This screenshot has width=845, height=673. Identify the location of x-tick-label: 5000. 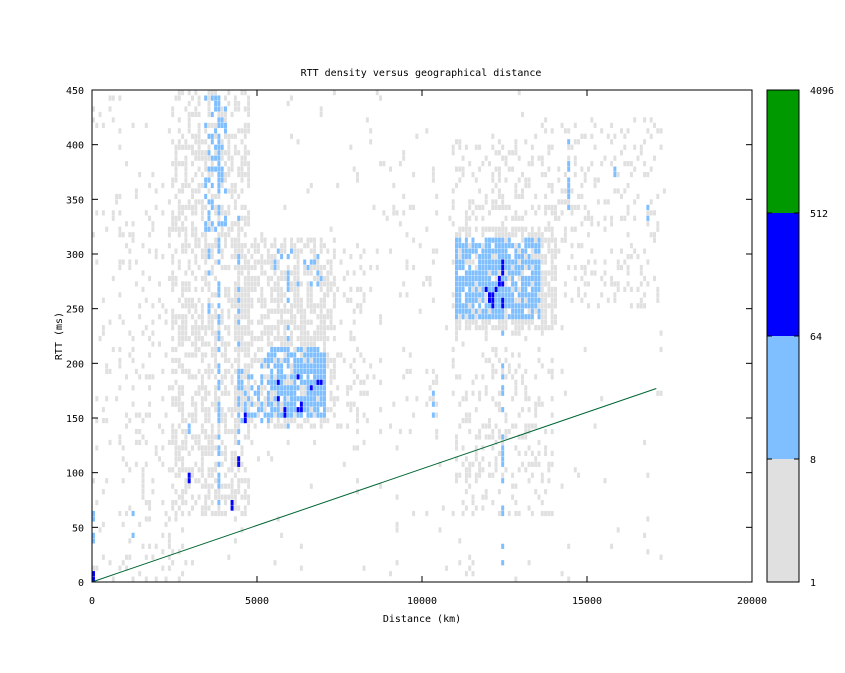
(257, 601).